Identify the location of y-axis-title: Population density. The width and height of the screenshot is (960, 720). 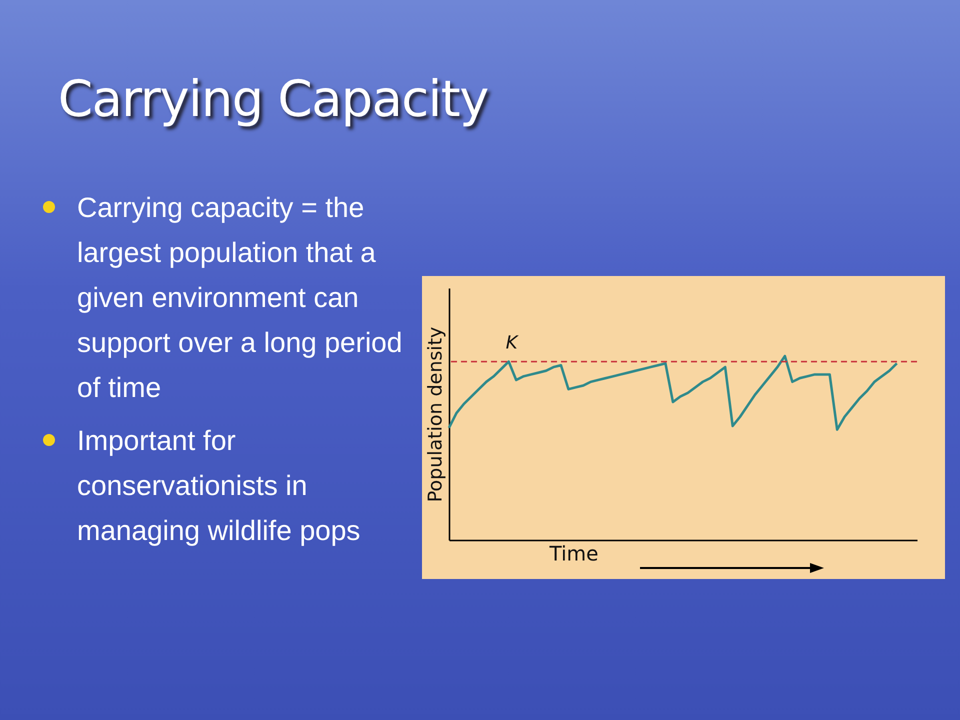
(435, 414).